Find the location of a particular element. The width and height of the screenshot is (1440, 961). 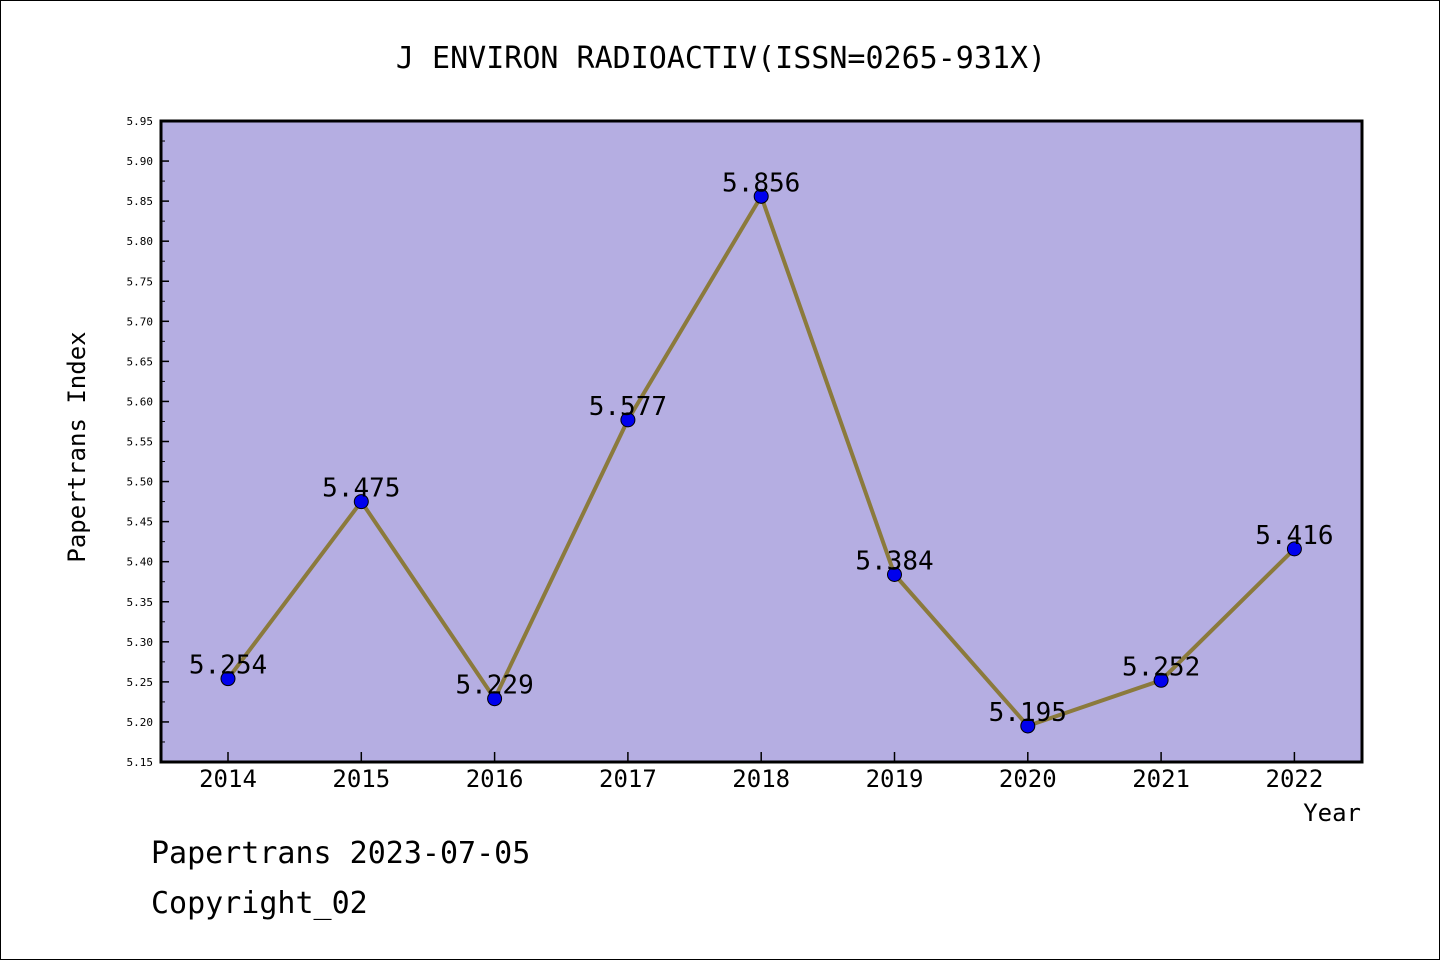

footer-date: Papertrans 2023-07-05 is located at coordinates (341, 853).